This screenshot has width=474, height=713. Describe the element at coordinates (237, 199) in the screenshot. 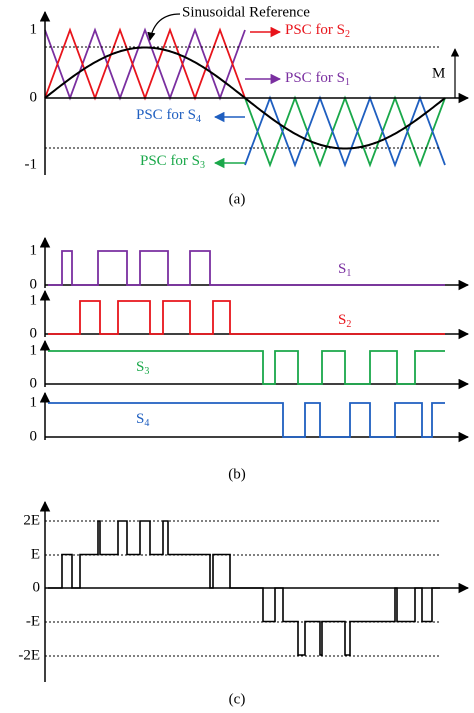

I see `caption: (a)` at that location.